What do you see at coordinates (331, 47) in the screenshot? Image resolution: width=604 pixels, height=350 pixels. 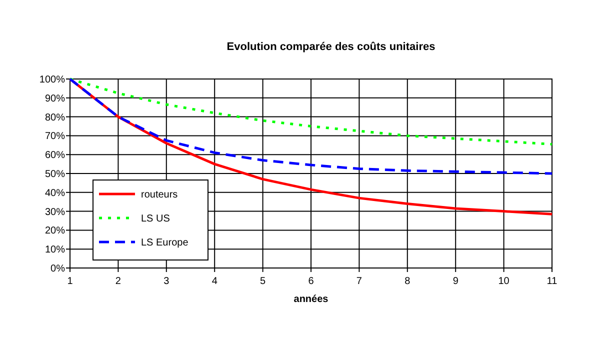 I see `chart-title: Evolution comparée des coûts unitaires` at bounding box center [331, 47].